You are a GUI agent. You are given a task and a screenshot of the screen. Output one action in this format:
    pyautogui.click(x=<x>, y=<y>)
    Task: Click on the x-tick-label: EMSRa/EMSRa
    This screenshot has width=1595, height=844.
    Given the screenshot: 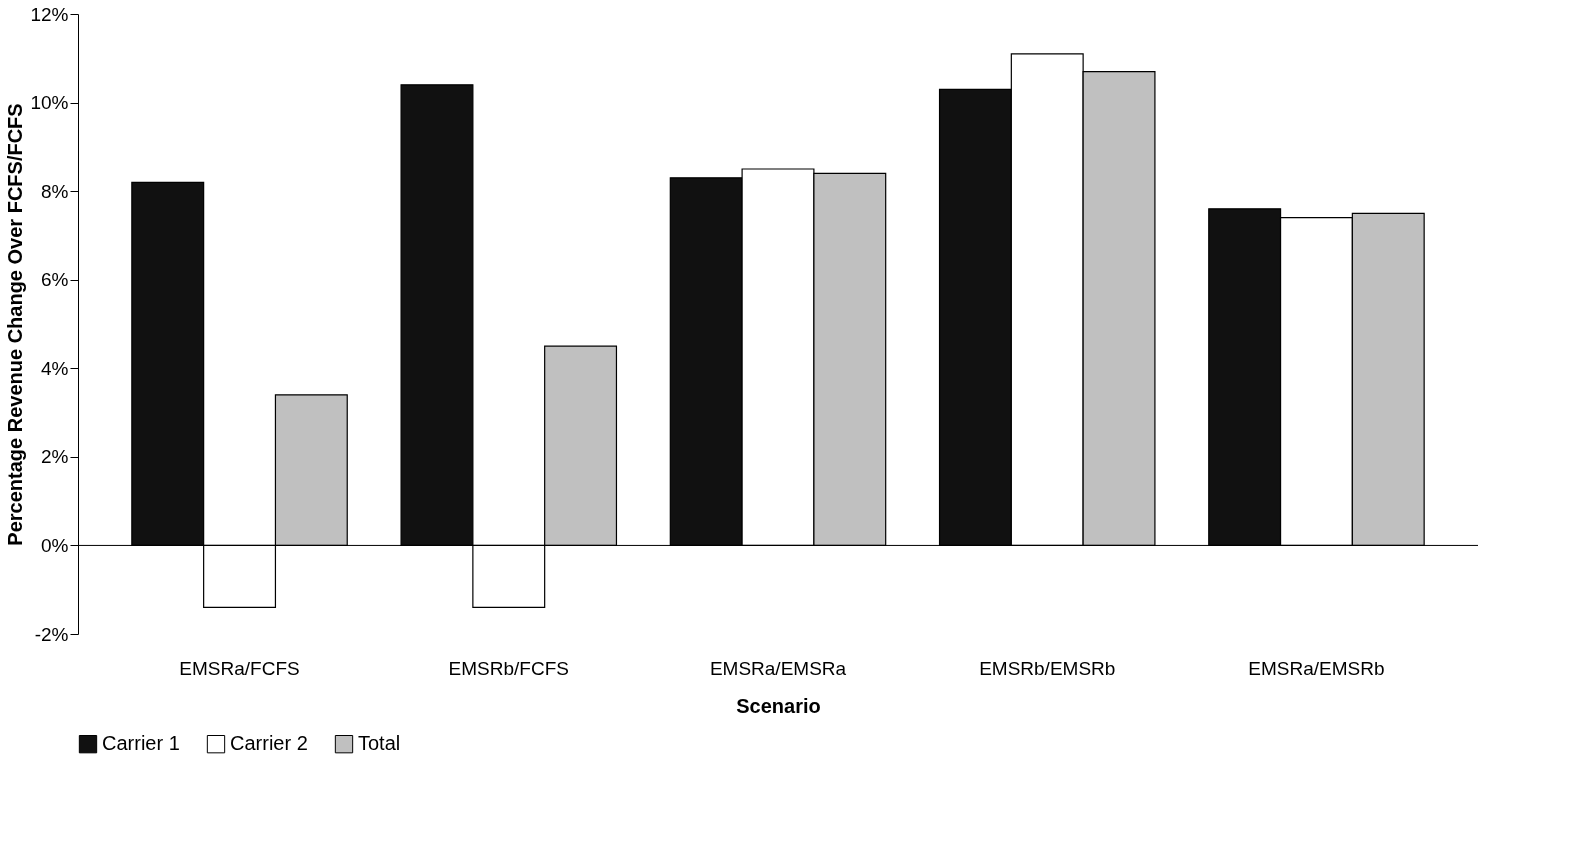 What is the action you would take?
    pyautogui.click(x=778, y=668)
    